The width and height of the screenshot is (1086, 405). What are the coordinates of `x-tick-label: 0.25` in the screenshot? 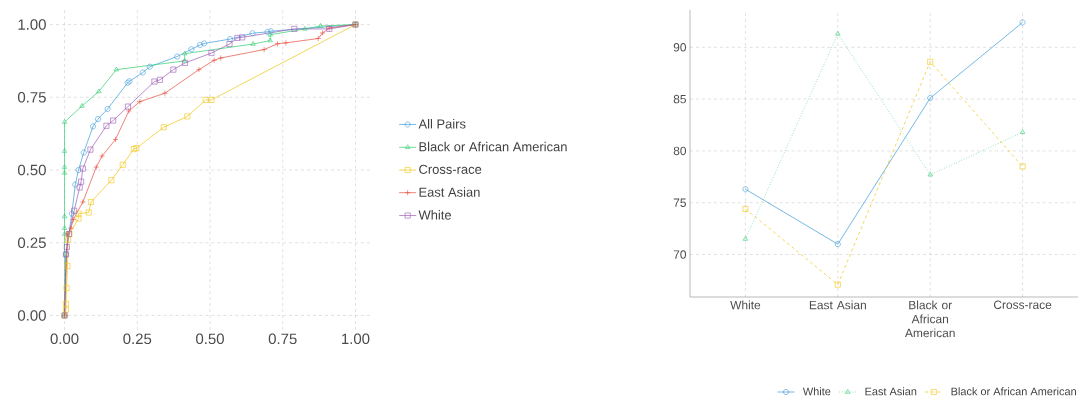 It's located at (137, 339).